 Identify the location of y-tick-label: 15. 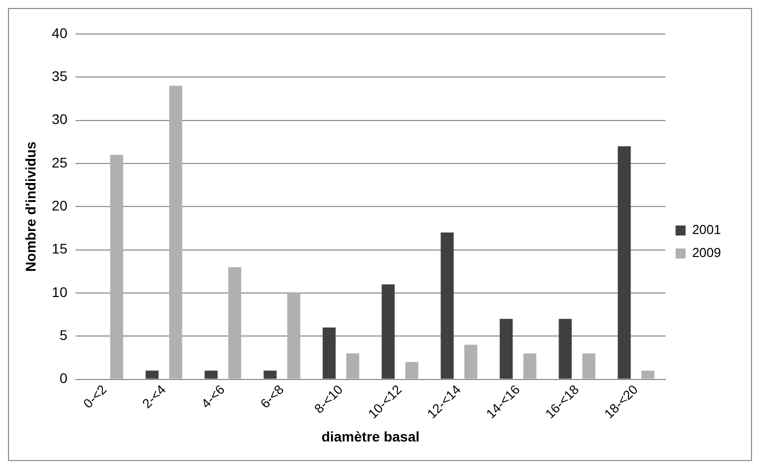
(60, 248).